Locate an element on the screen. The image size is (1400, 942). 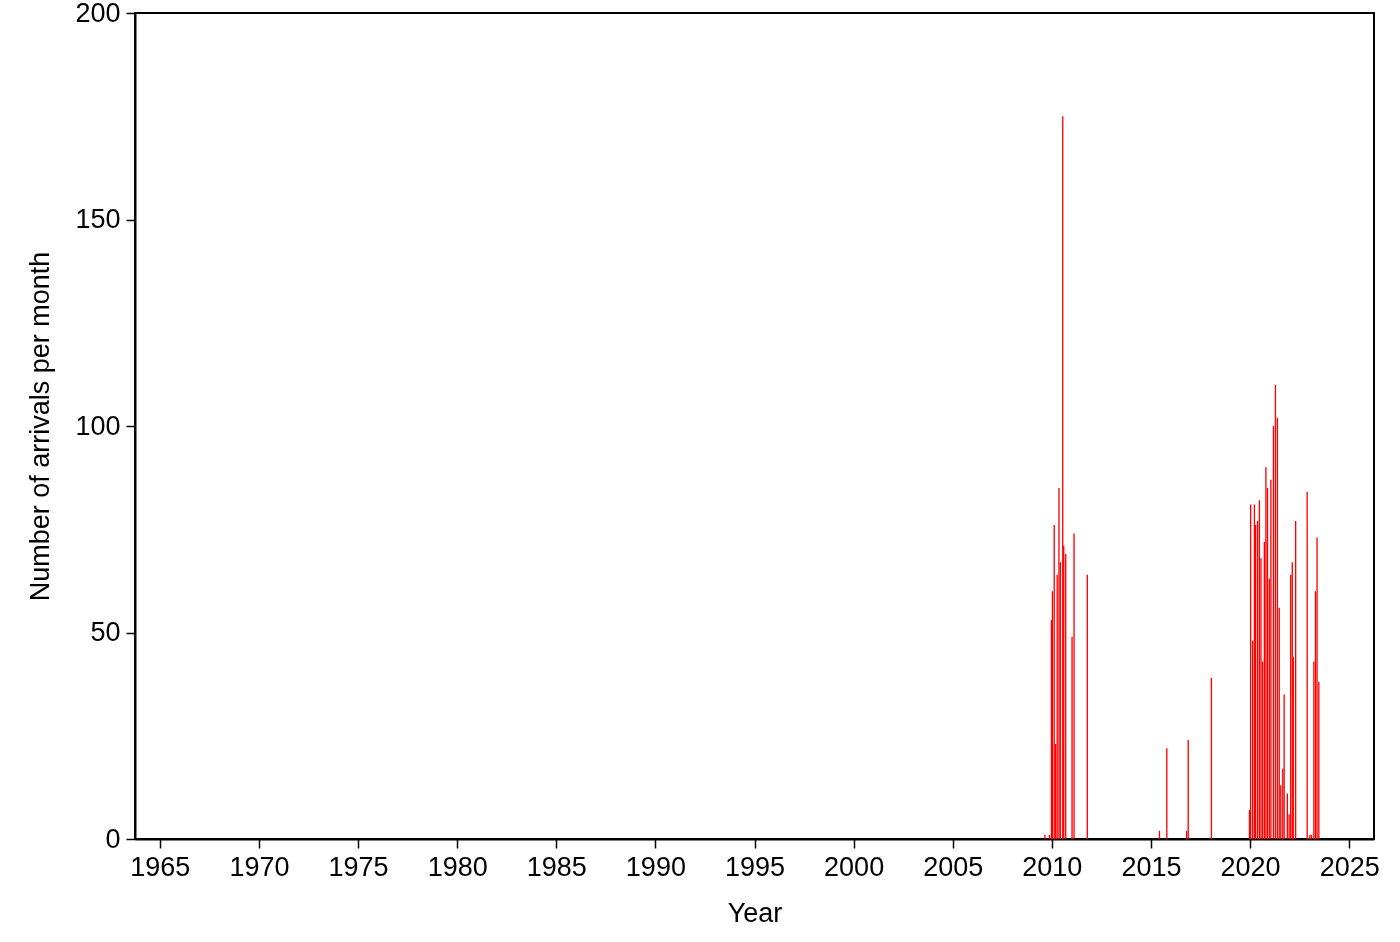
x-tick-label: 1990 is located at coordinates (655, 866).